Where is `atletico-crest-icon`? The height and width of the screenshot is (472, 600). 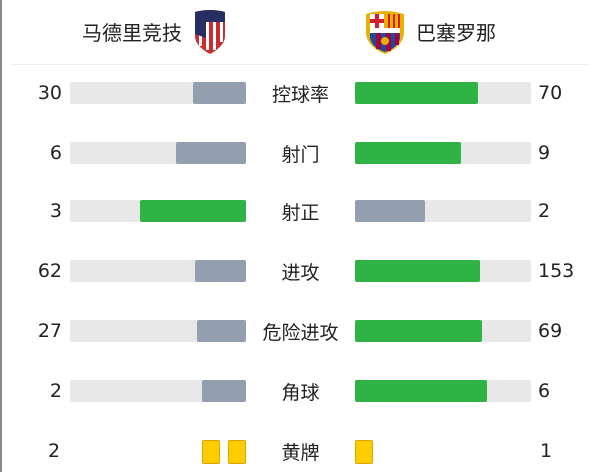
atletico-crest-icon is located at coordinates (210, 32).